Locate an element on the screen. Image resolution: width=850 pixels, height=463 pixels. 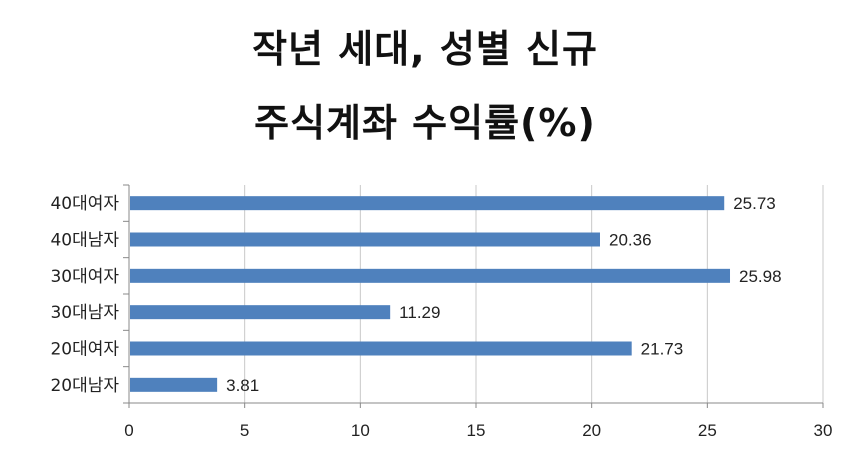
data-label-20대여자: 21.73 is located at coordinates (662, 349).